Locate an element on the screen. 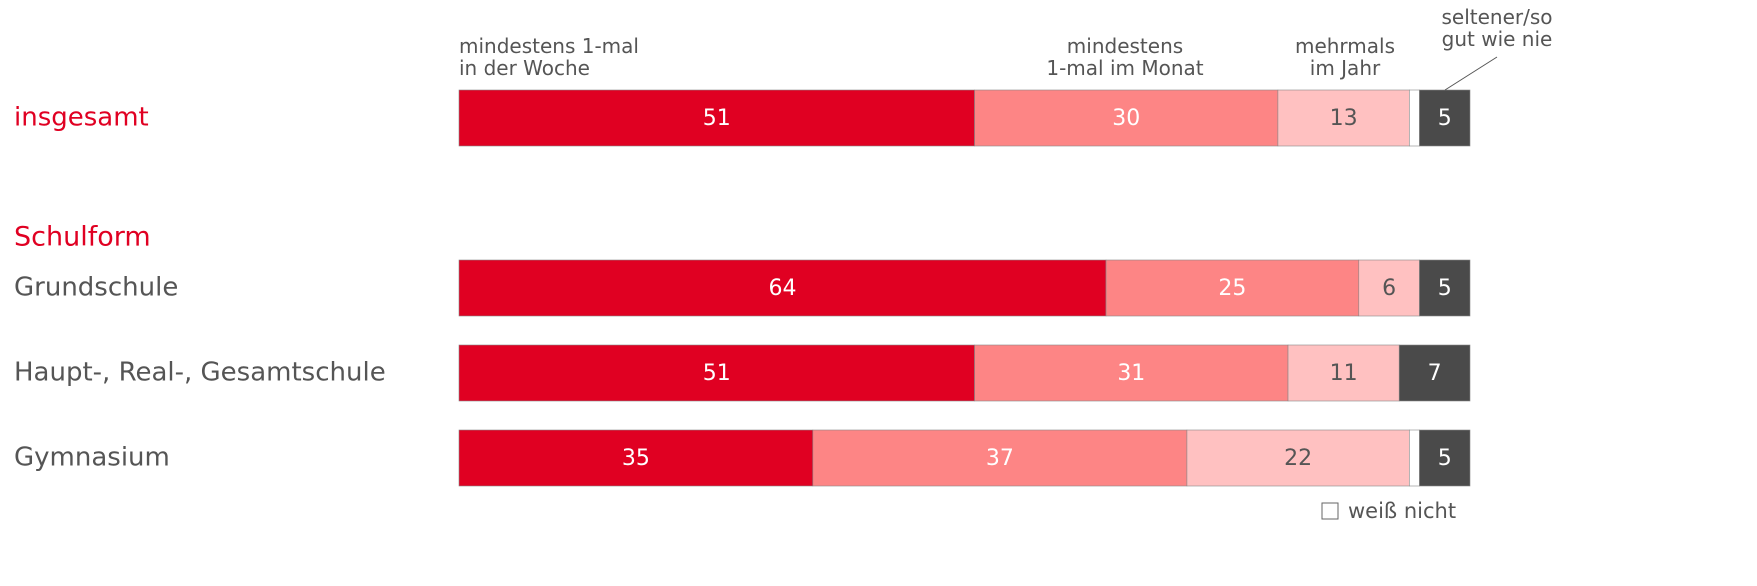 Image resolution: width=1757 pixels, height=586 pixels. value-label: 64 is located at coordinates (783, 288).